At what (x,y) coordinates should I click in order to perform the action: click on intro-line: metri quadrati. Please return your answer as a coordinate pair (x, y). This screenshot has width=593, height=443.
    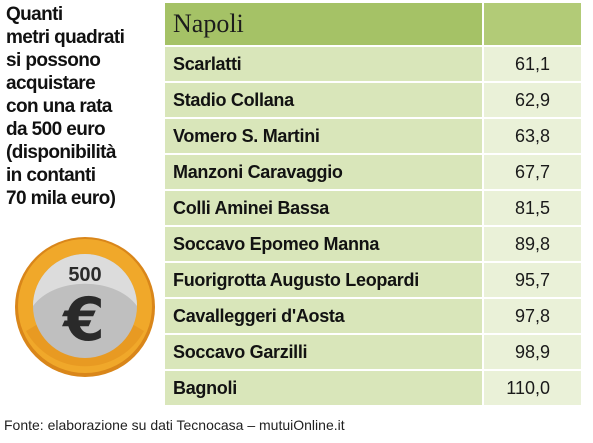
    Looking at the image, I should click on (65, 37).